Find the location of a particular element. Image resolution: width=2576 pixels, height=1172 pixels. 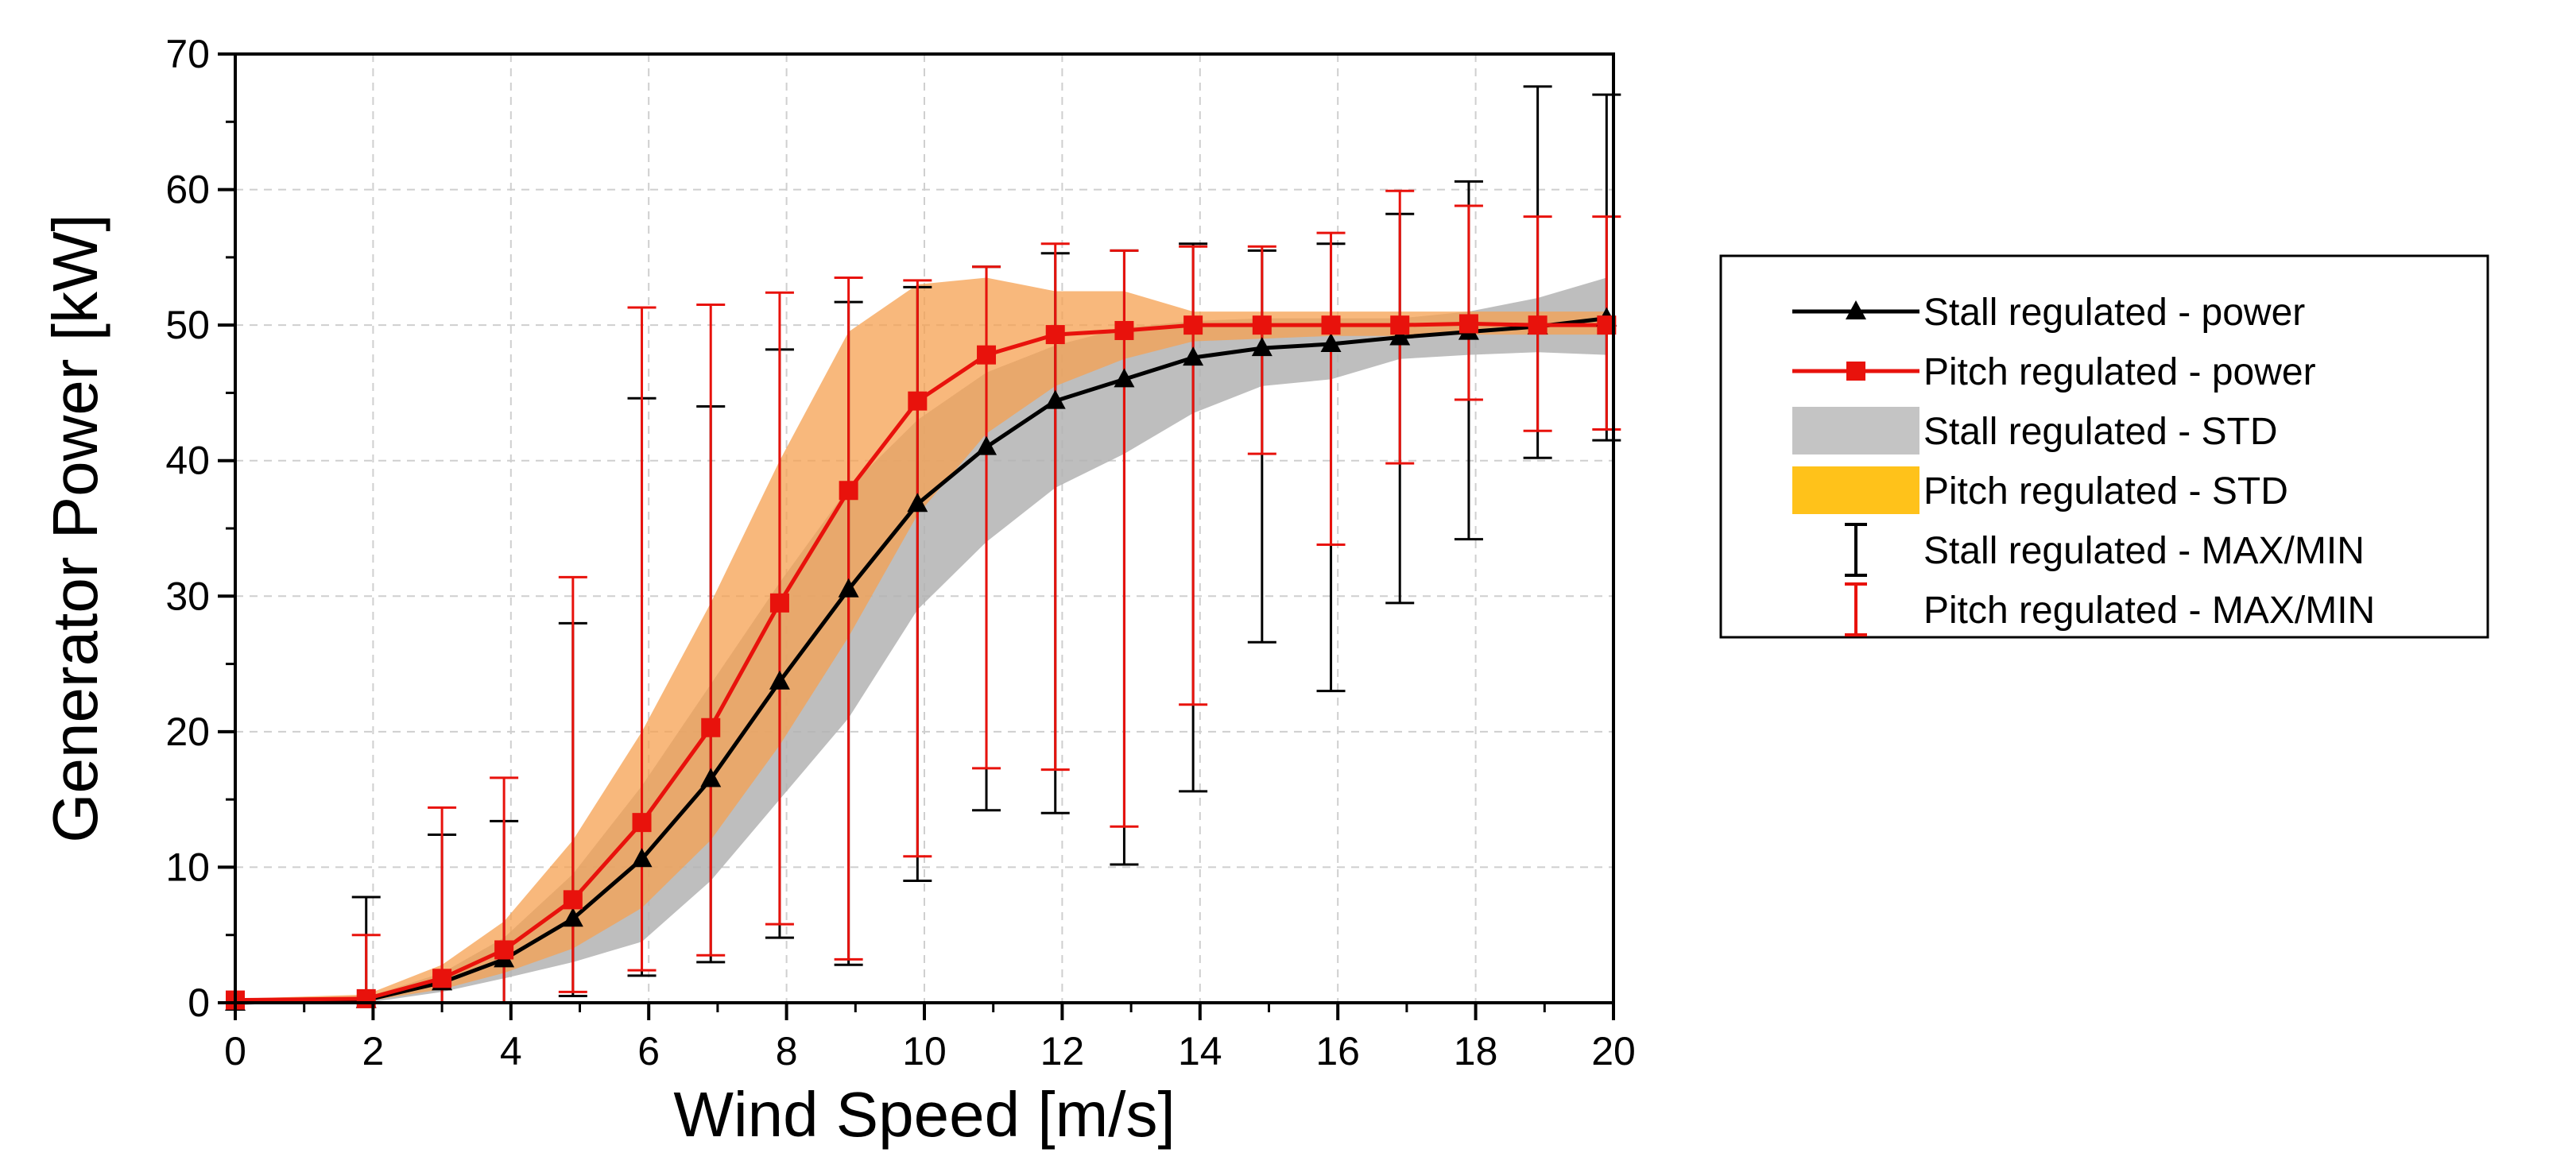

y-tick-label: 0 is located at coordinates (199, 1003).